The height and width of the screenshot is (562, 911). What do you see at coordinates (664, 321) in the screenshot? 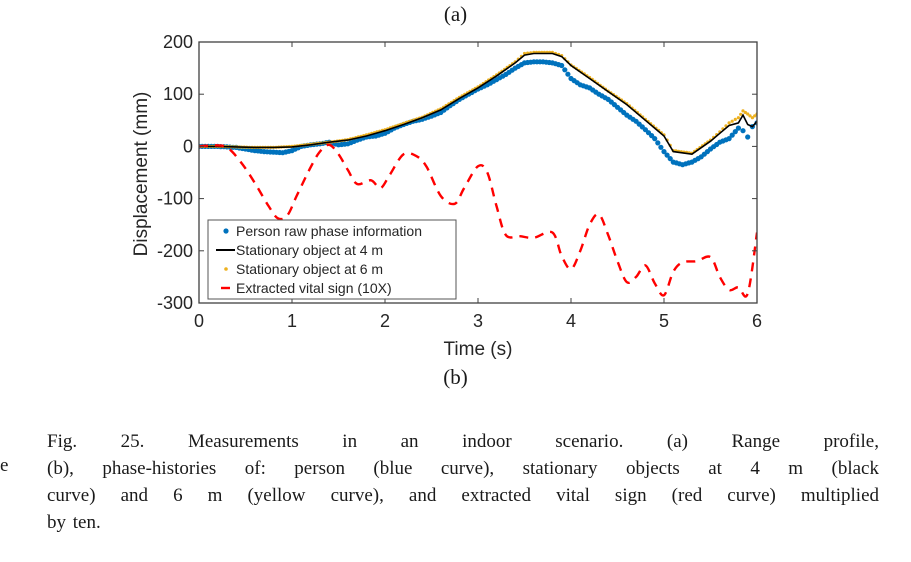
I see `x-tick-label: 5` at bounding box center [664, 321].